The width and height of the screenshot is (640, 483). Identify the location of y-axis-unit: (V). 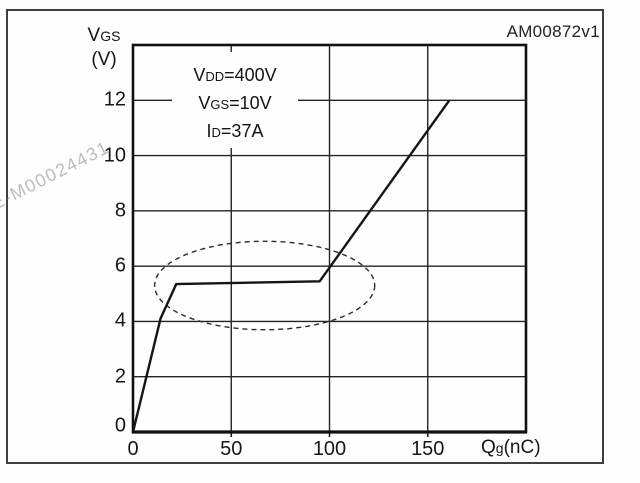
(104, 59).